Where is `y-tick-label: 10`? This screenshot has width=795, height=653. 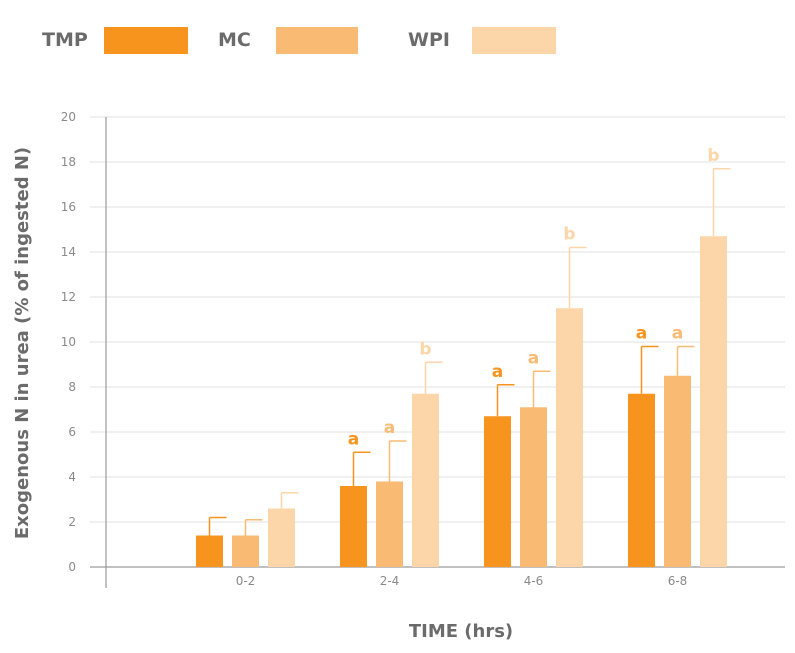
y-tick-label: 10 is located at coordinates (68, 342).